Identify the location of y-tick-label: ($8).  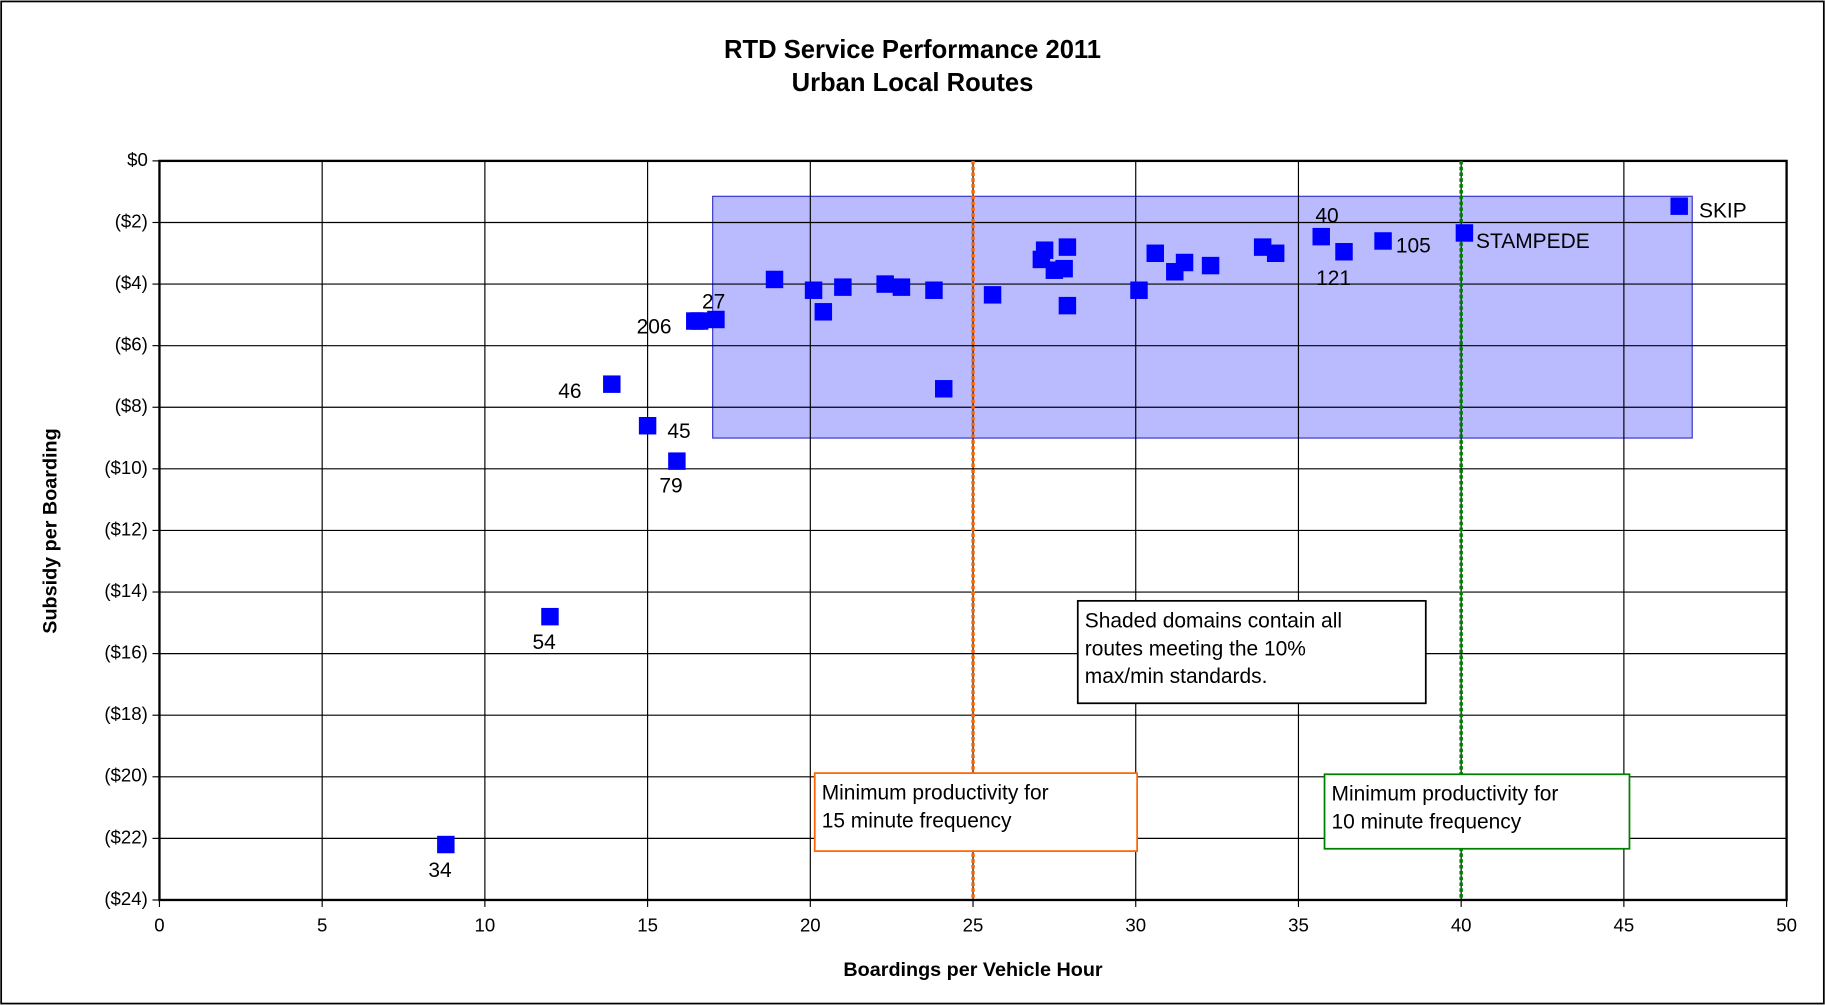
(131, 405).